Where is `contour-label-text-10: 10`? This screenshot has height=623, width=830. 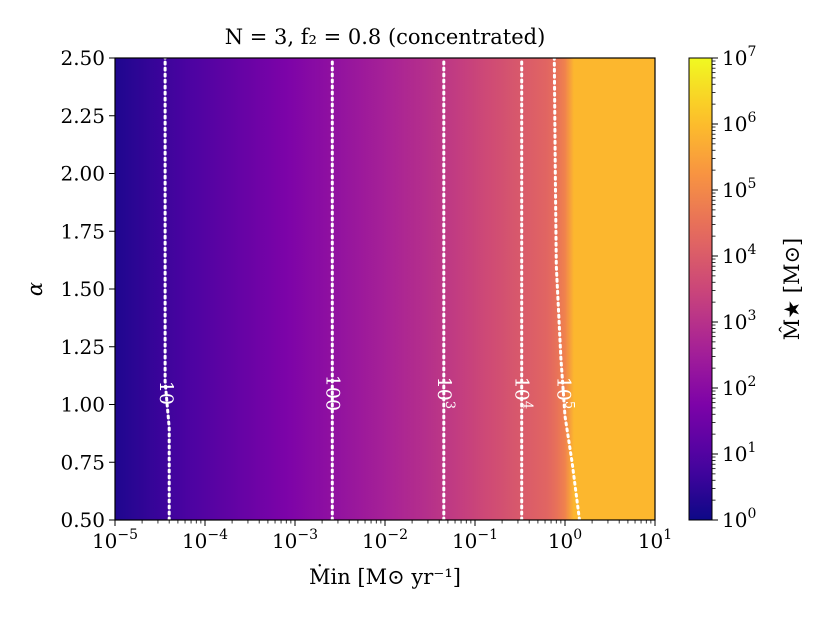
contour-label-text-10: 10 is located at coordinates (166, 393).